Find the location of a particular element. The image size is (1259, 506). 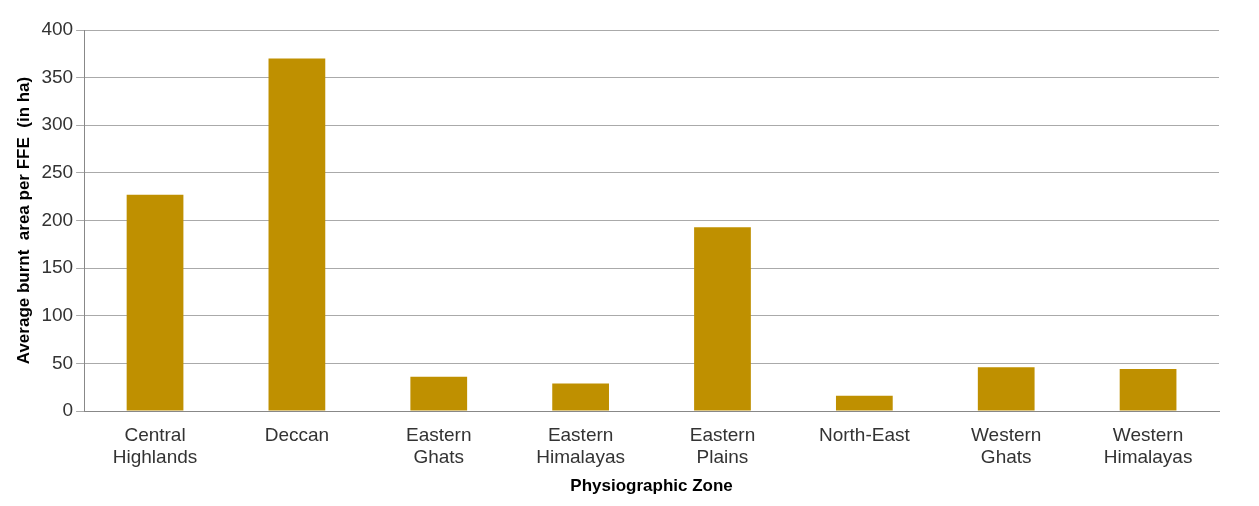

x-tick-label: Eastern Himalayas is located at coordinates (580, 445).